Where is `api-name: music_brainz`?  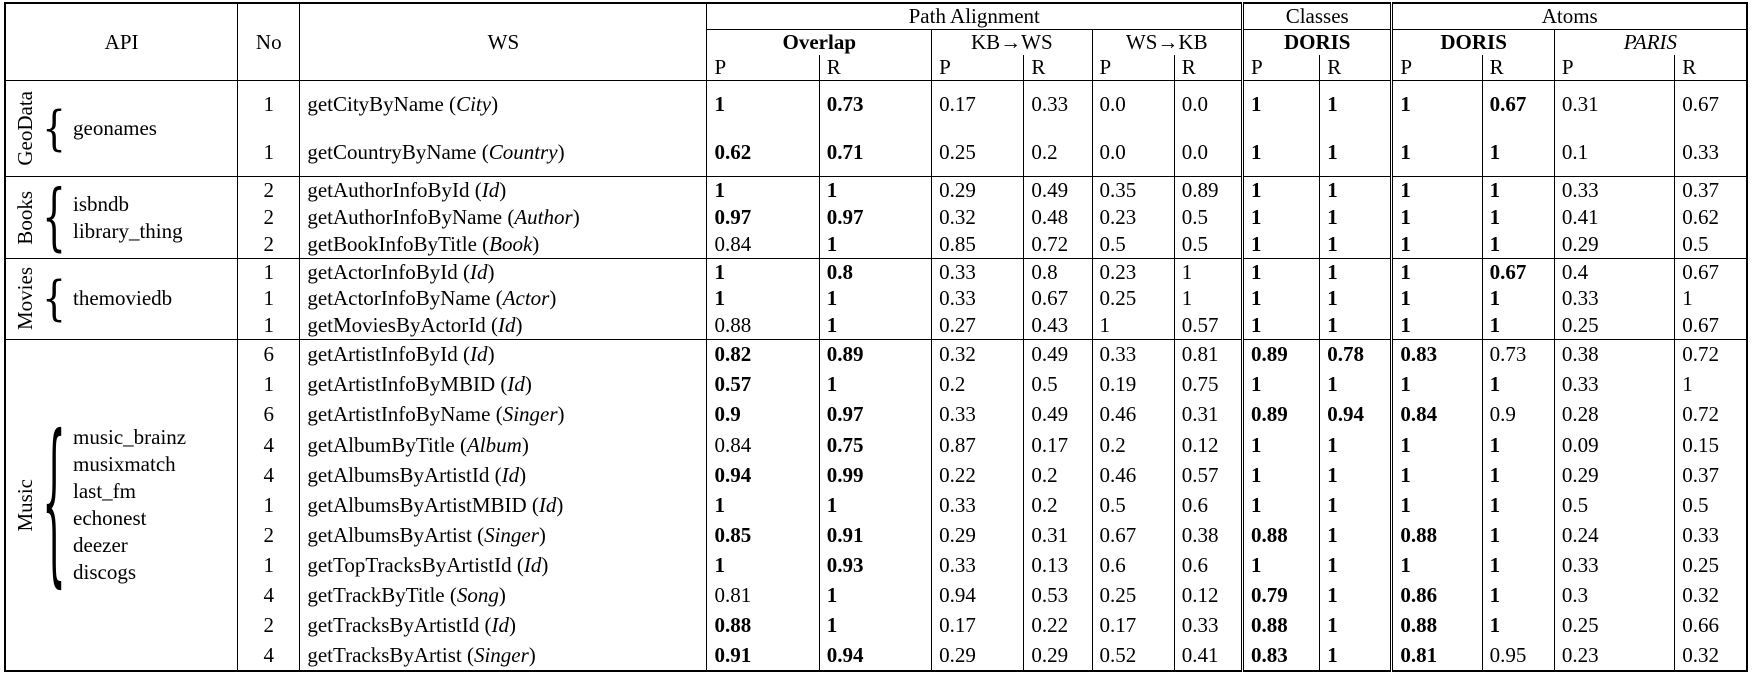 api-name: music_brainz is located at coordinates (130, 437).